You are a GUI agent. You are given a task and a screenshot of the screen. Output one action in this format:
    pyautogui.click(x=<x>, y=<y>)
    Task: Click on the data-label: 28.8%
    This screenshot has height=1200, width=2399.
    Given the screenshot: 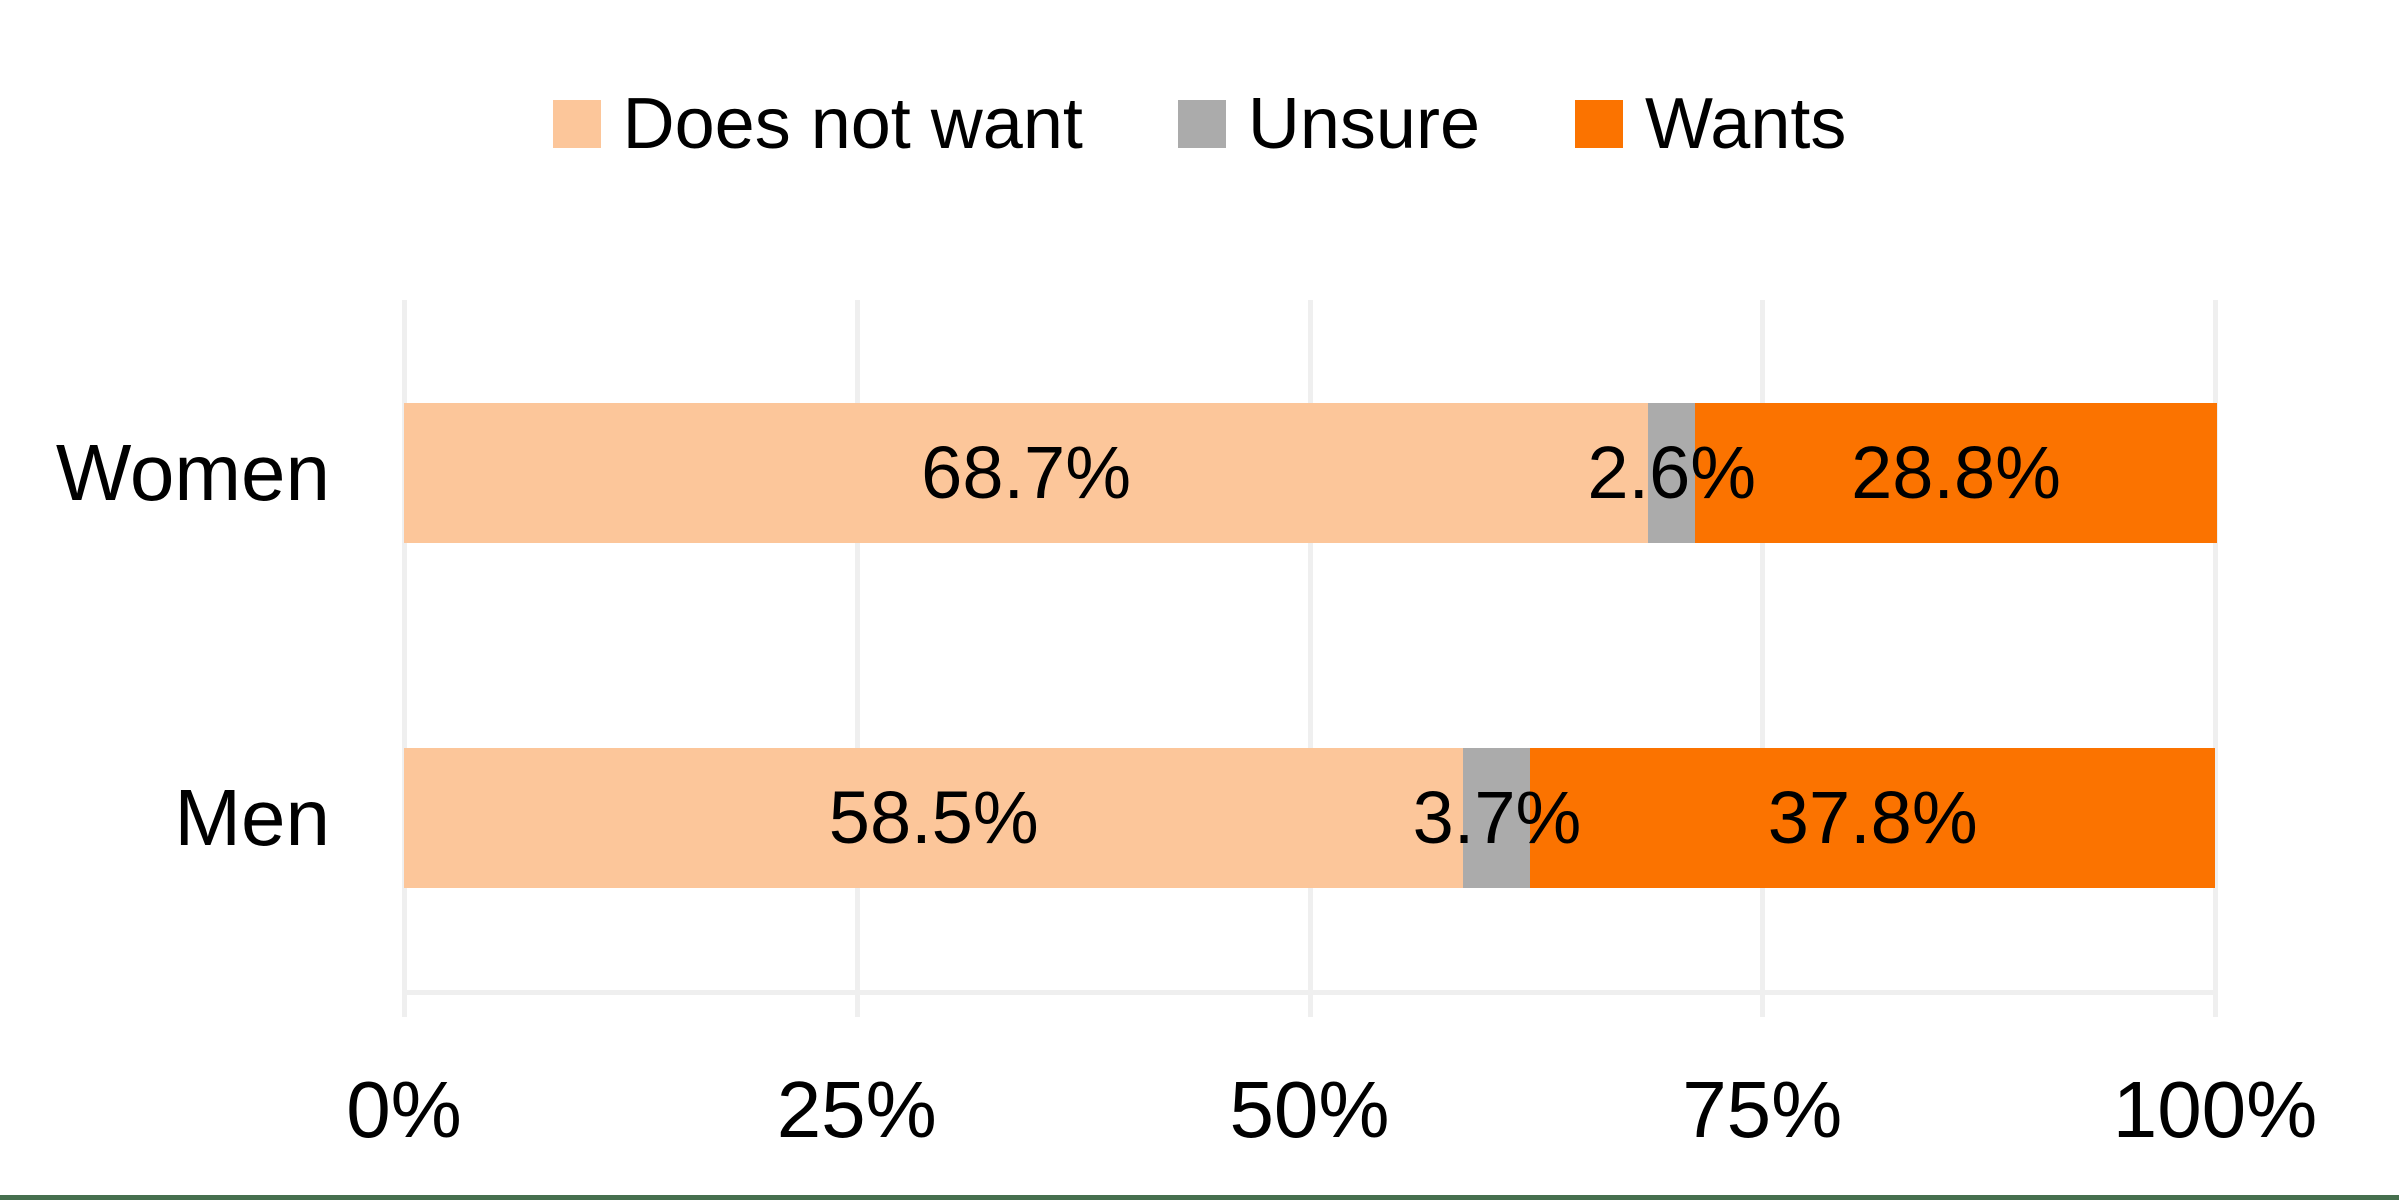 What is the action you would take?
    pyautogui.click(x=1956, y=472)
    